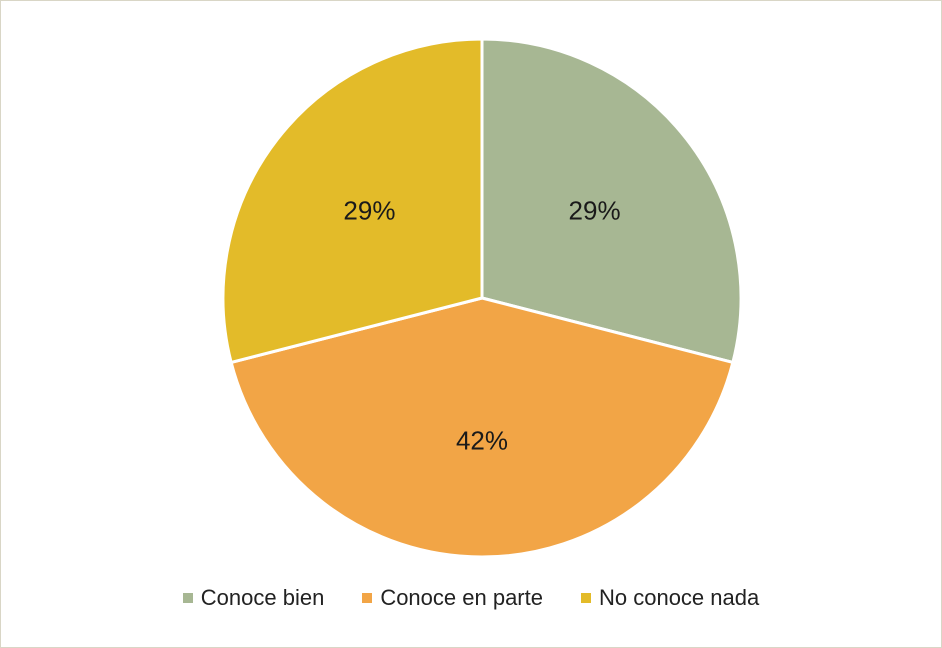  I want to click on legend-item-conoce-bien: Conoce bien, so click(253, 598).